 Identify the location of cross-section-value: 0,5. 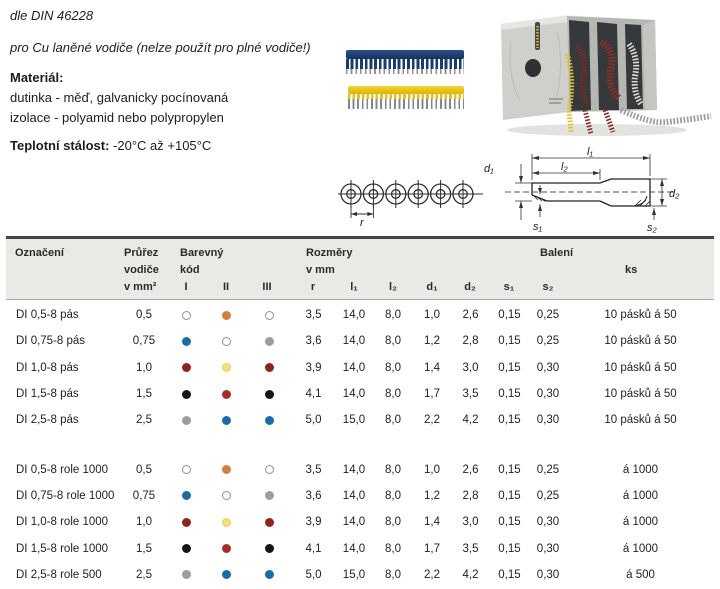
(144, 469).